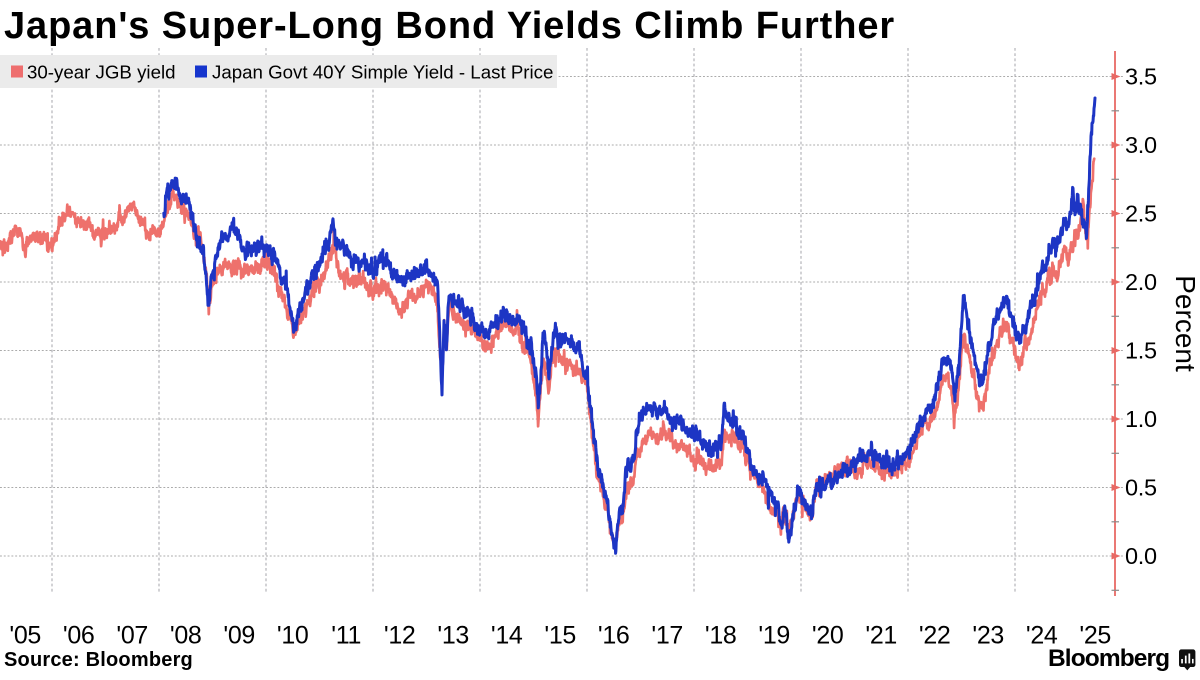 The width and height of the screenshot is (1200, 680). I want to click on svg-text: 2.0, so click(1141, 282).